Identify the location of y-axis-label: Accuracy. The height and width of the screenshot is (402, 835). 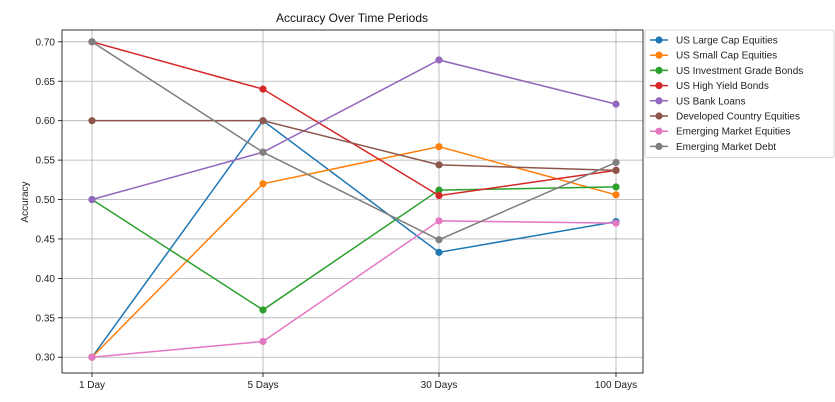
(25, 201).